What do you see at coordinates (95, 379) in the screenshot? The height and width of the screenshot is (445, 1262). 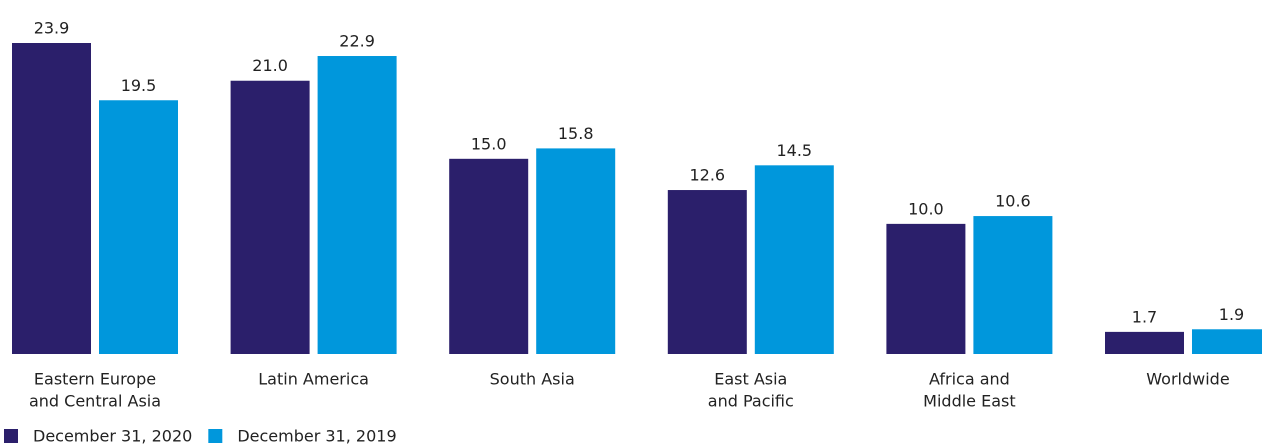 I see `x-tick-label: Eastern Europe` at bounding box center [95, 379].